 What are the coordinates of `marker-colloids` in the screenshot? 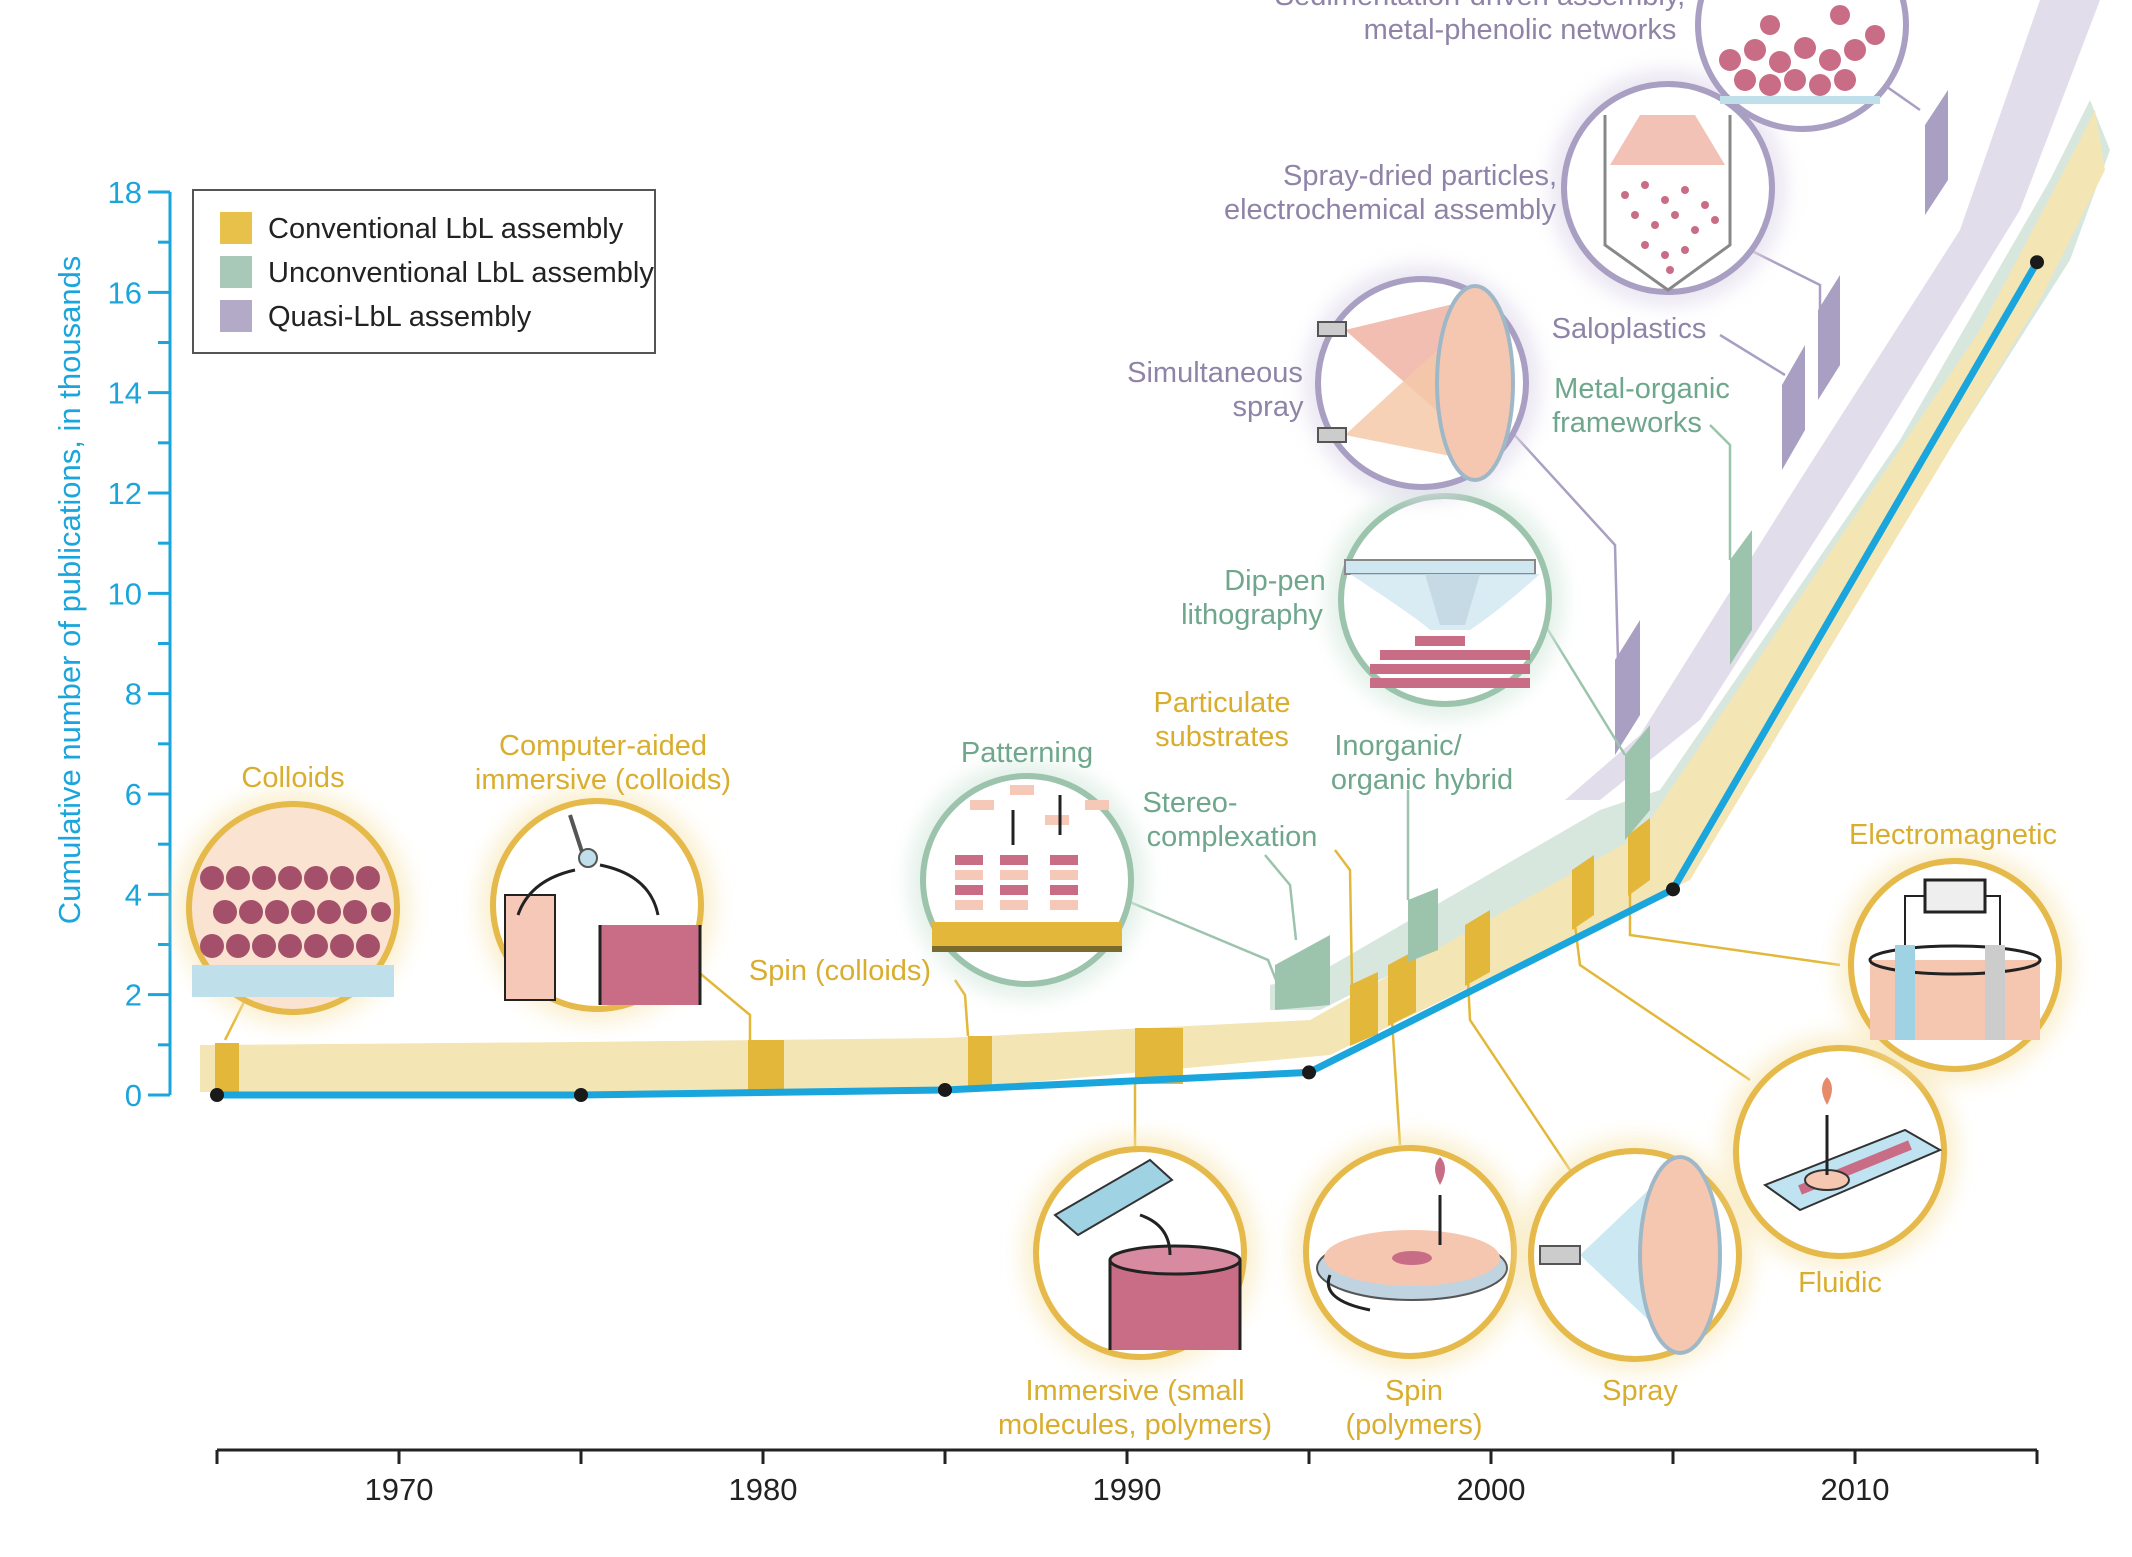 It's located at (227, 1068).